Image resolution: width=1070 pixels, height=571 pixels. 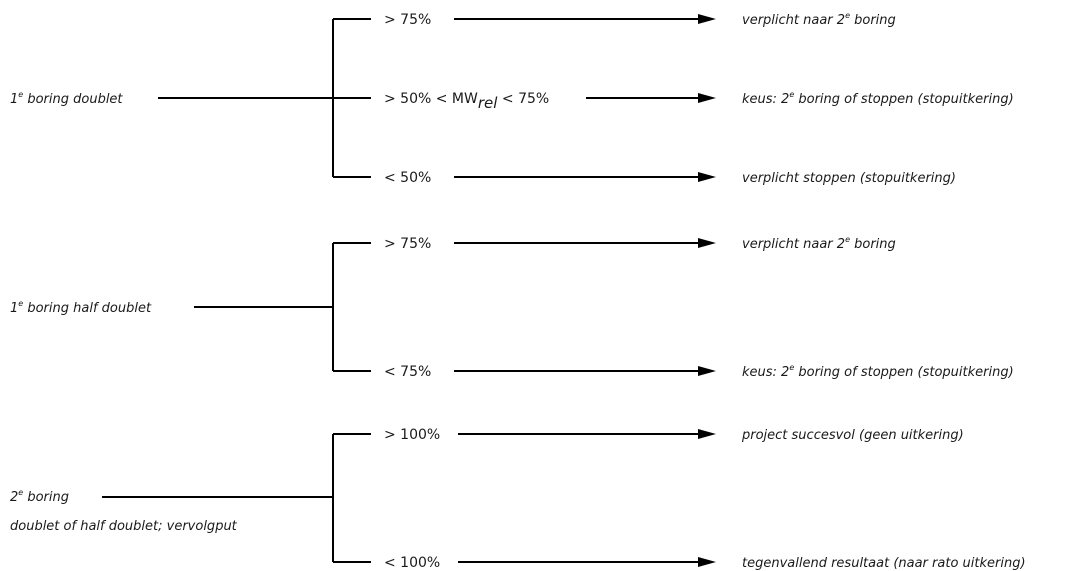 What do you see at coordinates (39, 496) in the screenshot?
I see `source-label-second-boring: 2e boring` at bounding box center [39, 496].